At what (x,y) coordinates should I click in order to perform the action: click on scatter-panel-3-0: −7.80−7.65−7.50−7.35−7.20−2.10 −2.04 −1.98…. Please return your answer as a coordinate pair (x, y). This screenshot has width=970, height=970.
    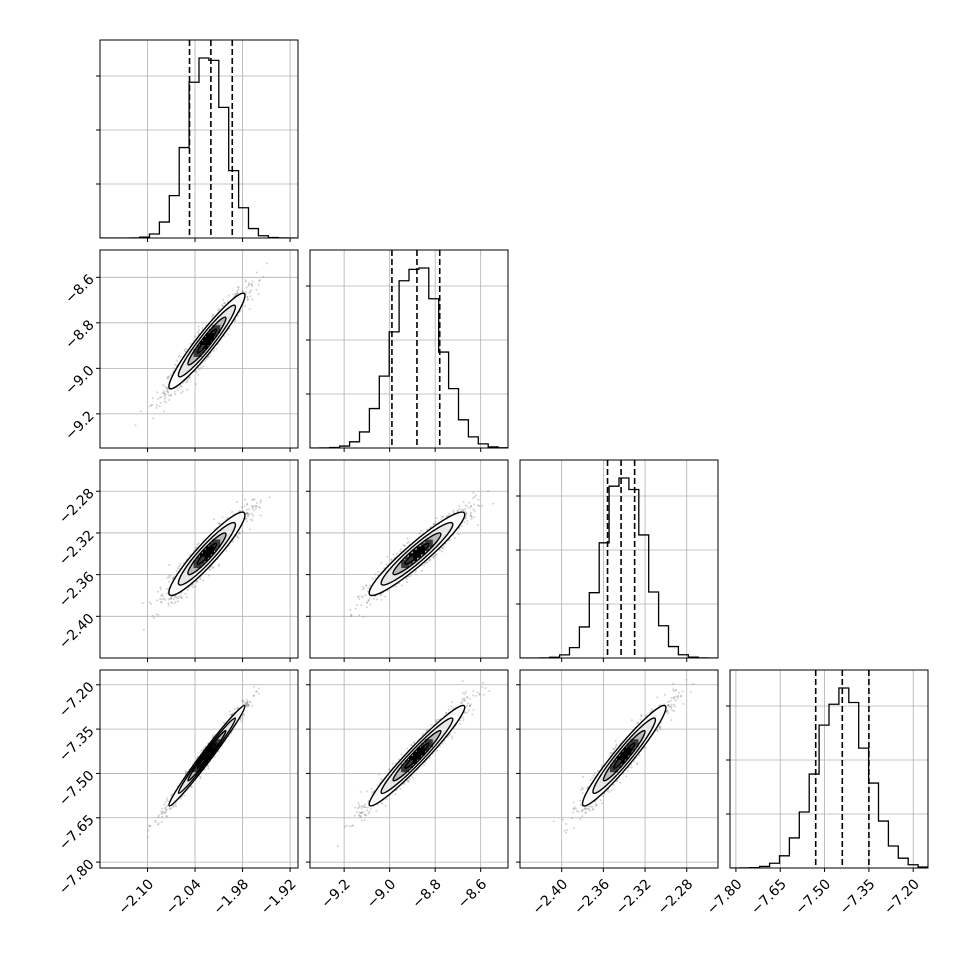
    Looking at the image, I should click on (178, 793).